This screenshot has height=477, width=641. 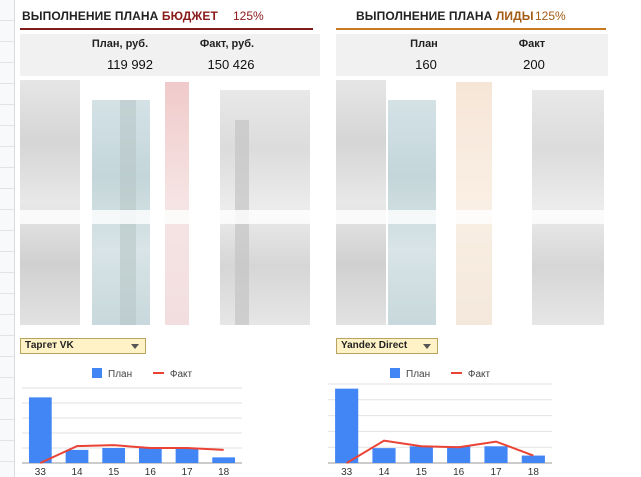 I want to click on budget-title-prefix: ВЫПОЛНЕНИЕ ПЛАНА, so click(x=92, y=16).